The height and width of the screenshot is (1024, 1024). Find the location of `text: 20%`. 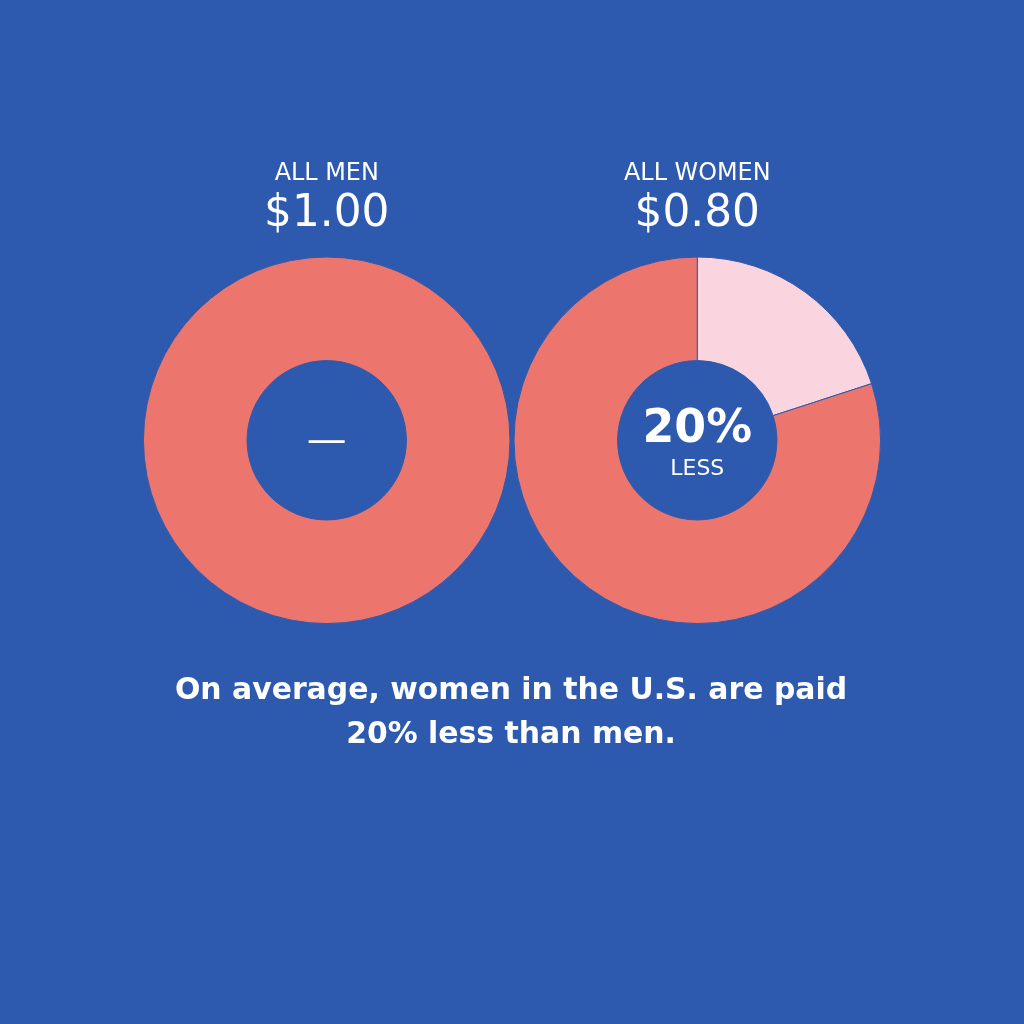

text: 20% is located at coordinates (697, 426).